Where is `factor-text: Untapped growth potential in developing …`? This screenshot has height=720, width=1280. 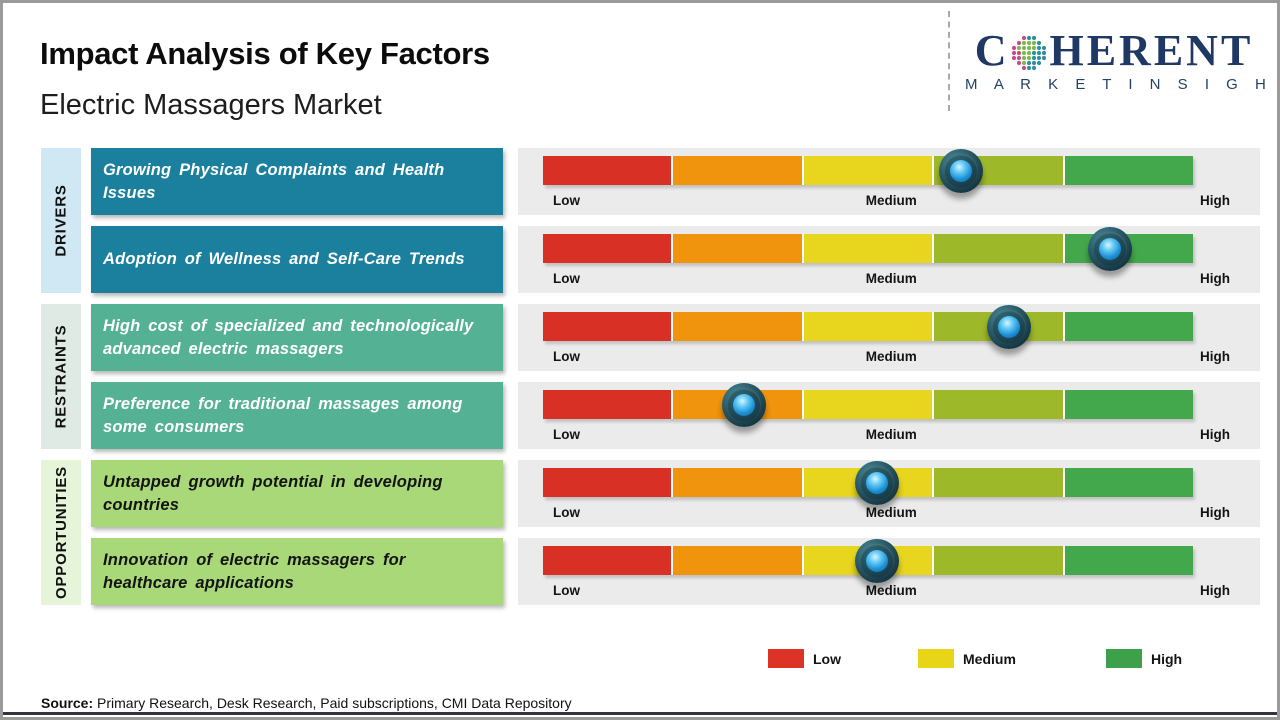 factor-text: Untapped growth potential in developing … is located at coordinates (273, 493).